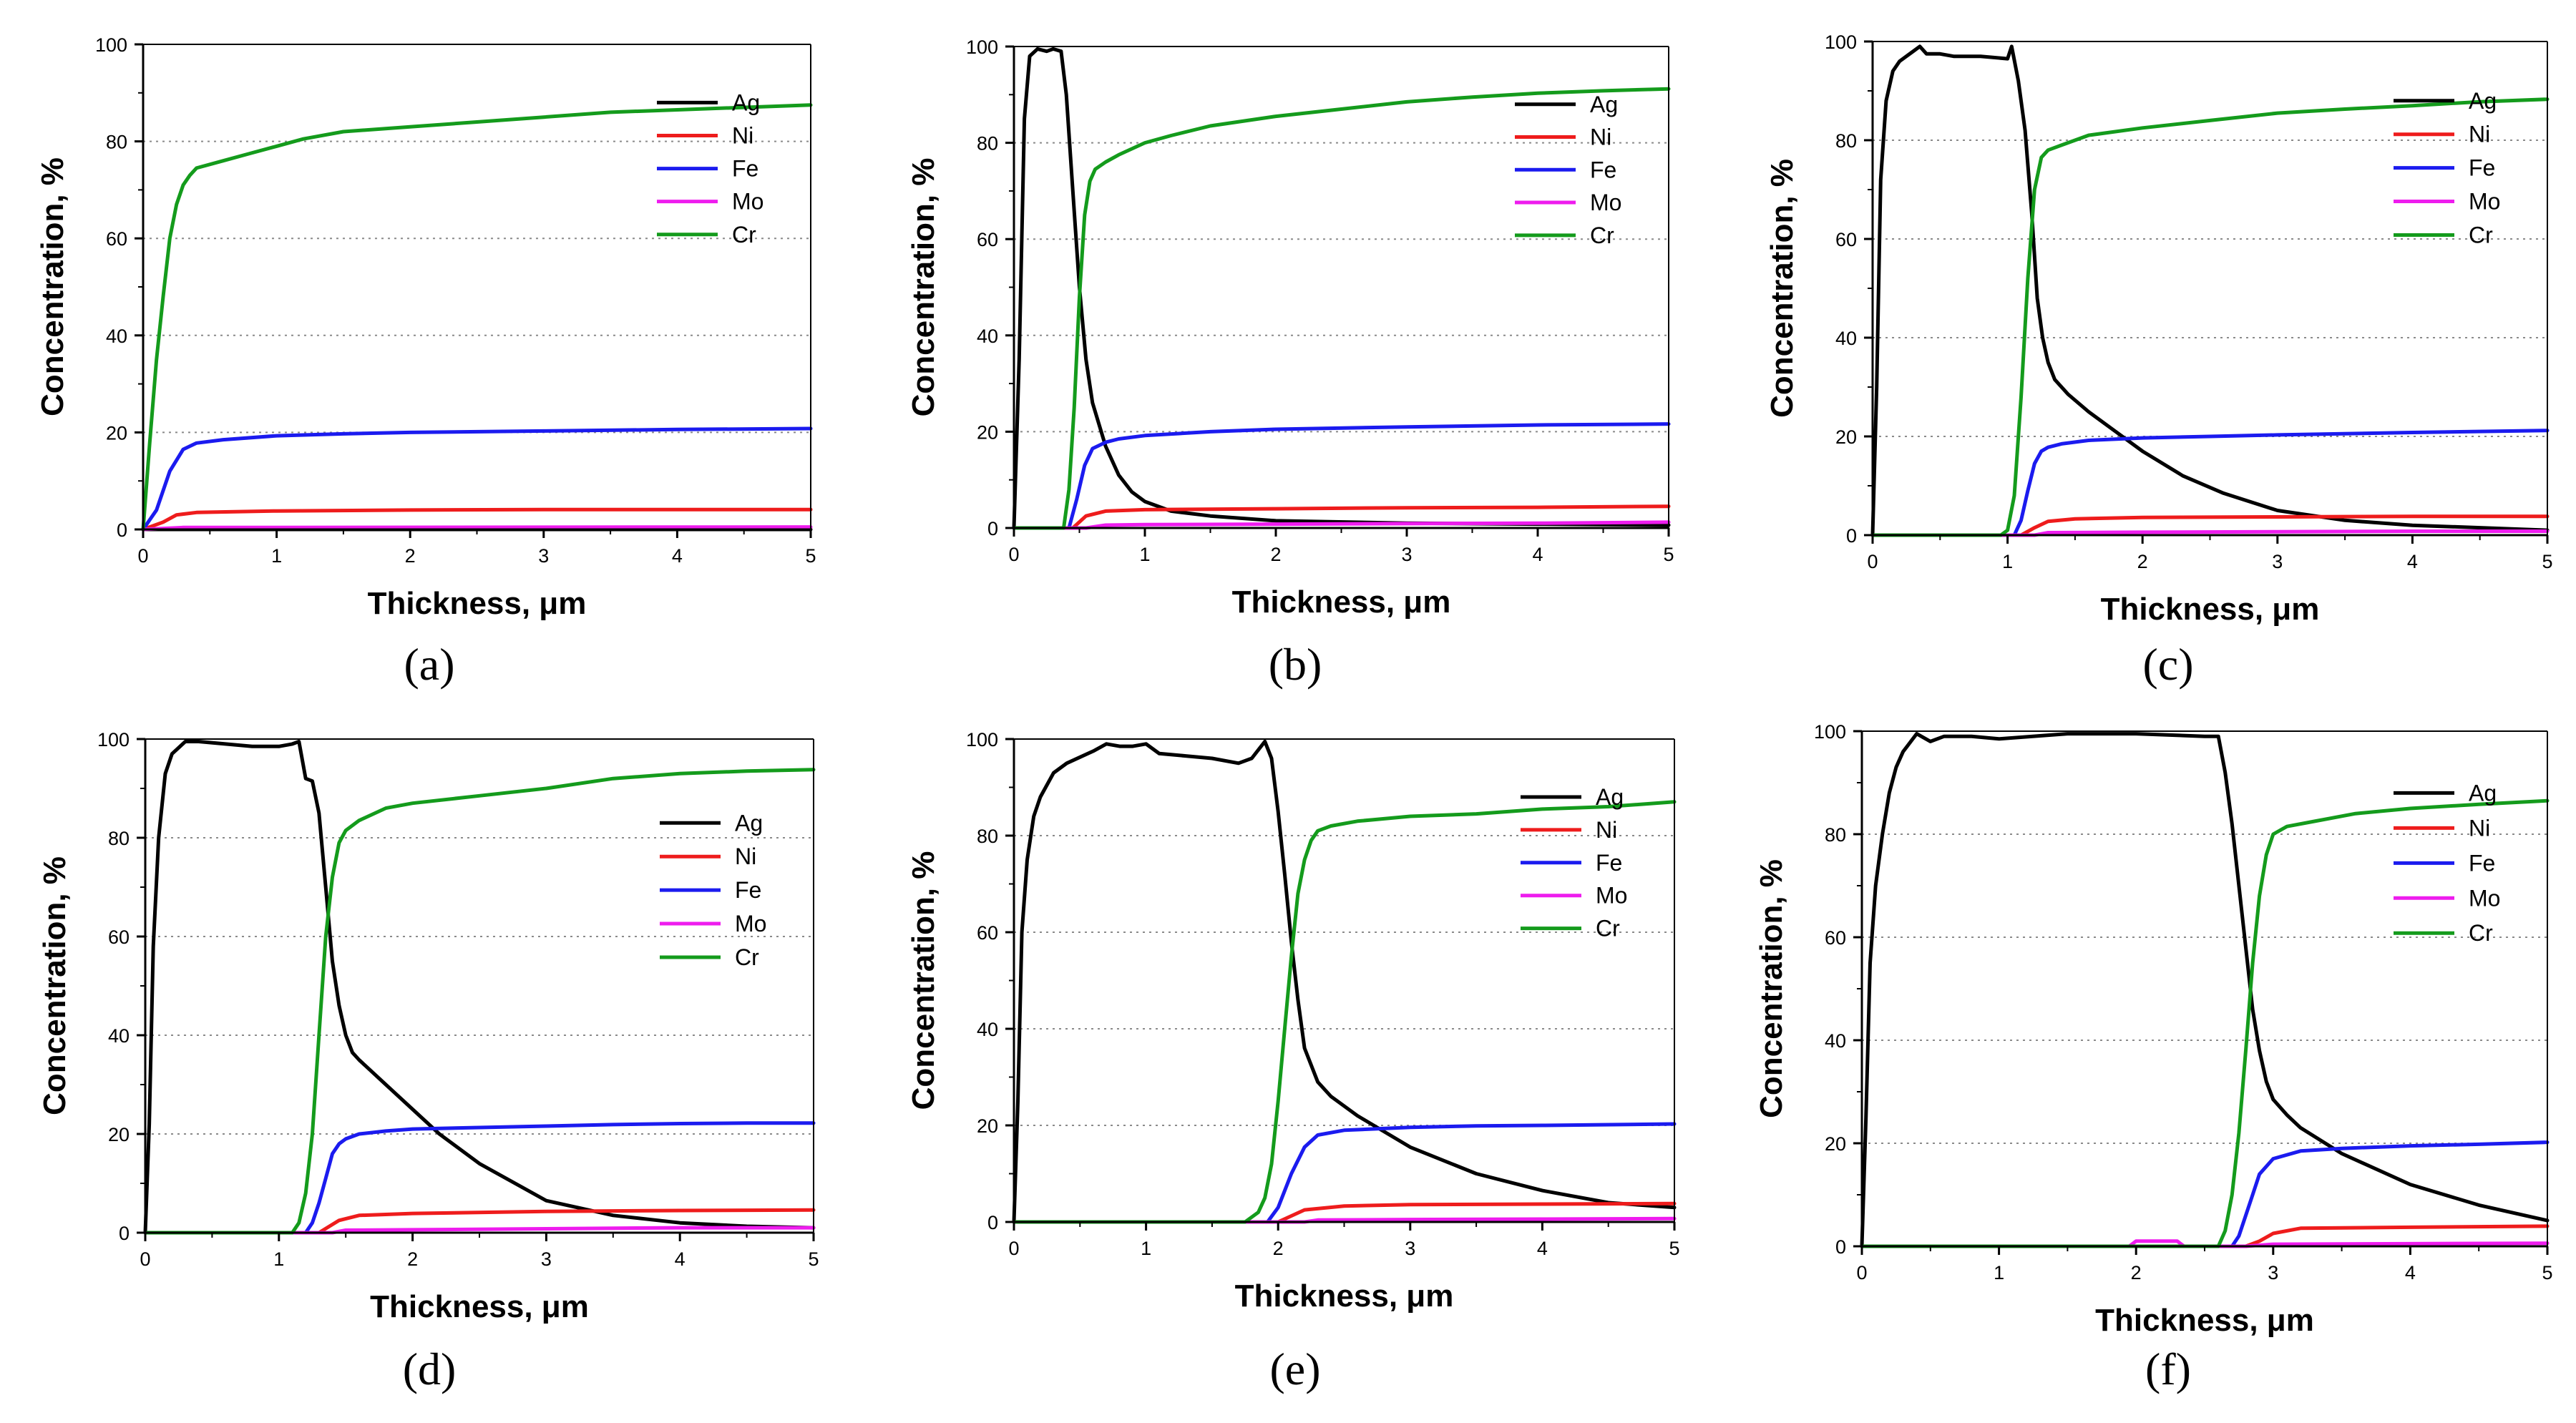 The height and width of the screenshot is (1423, 2576). Describe the element at coordinates (430, 1369) in the screenshot. I see `panel-label: (d)` at that location.